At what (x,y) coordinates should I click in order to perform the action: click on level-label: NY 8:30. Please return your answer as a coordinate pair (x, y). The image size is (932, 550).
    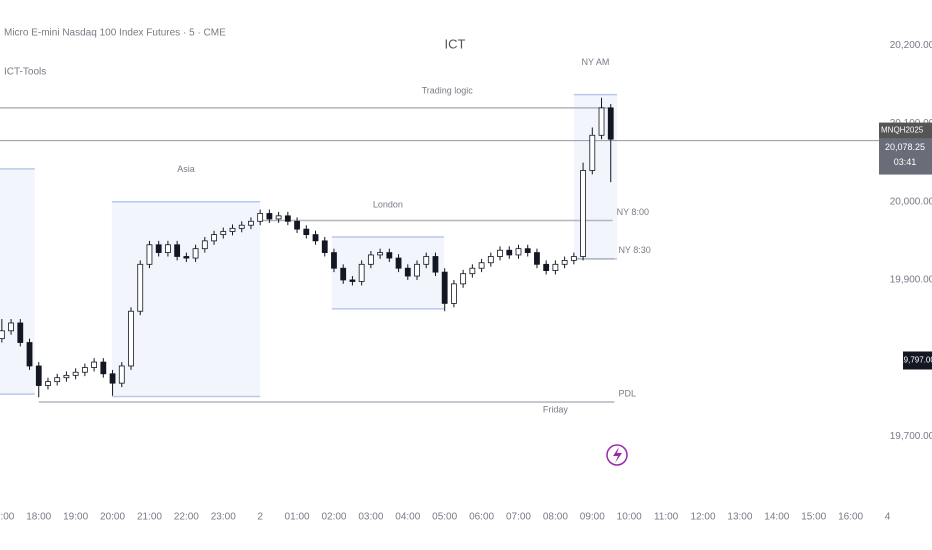
    Looking at the image, I should click on (634, 250).